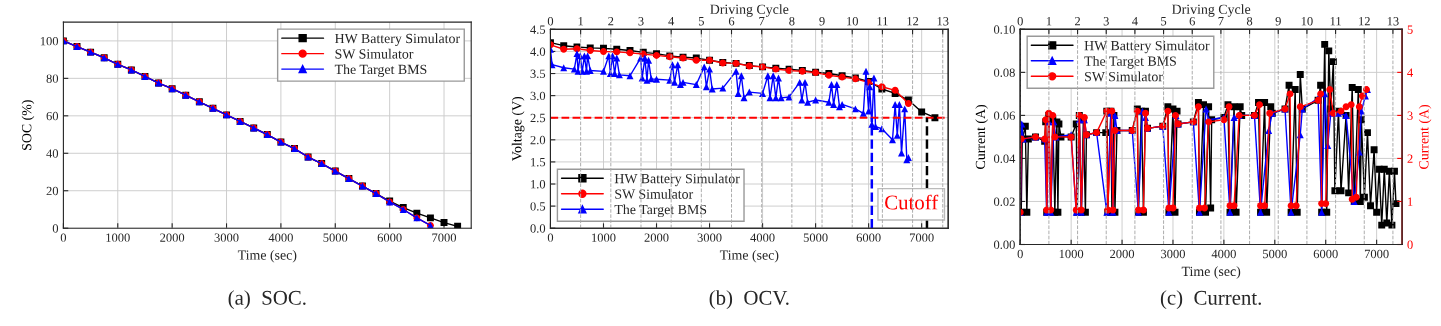 The height and width of the screenshot is (326, 1441). Describe the element at coordinates (518, 129) in the screenshot. I see `y-axis-title: Voltage (V)` at that location.